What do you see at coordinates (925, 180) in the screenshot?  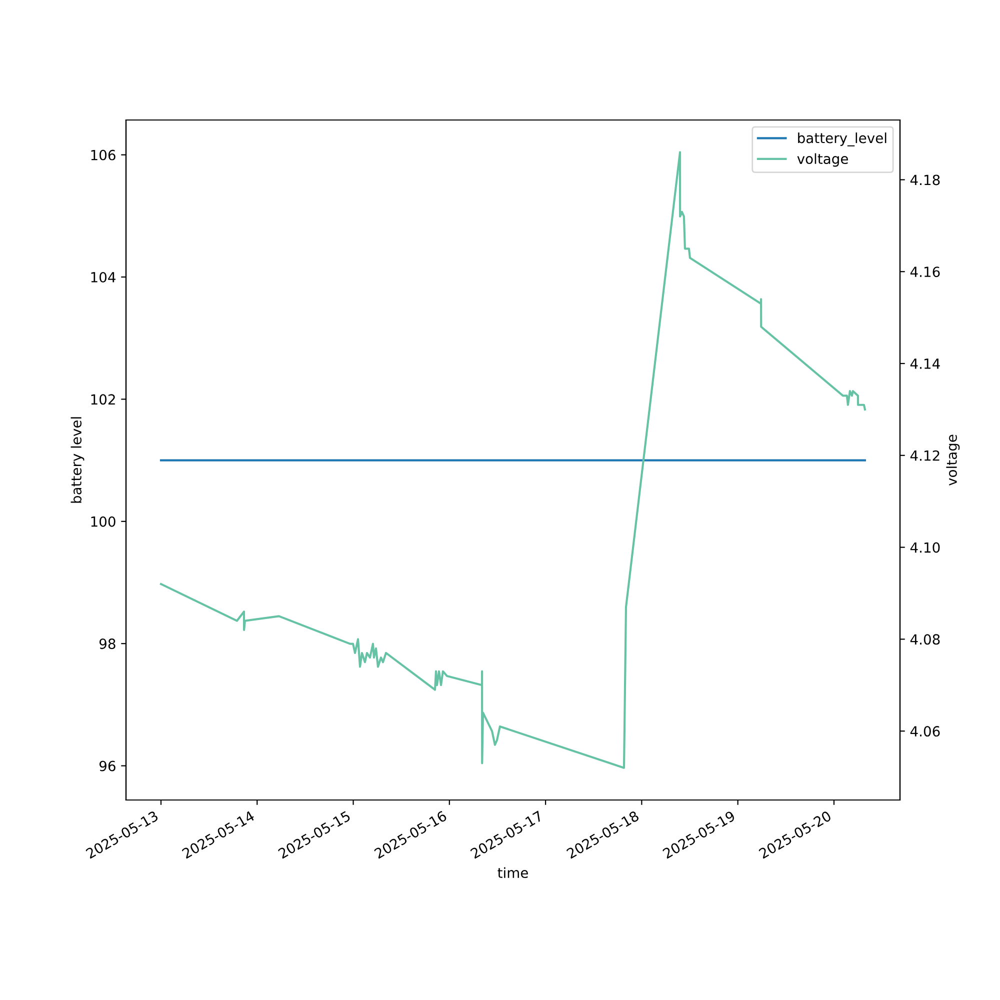 I see `y2-tick-label: 4.18` at bounding box center [925, 180].